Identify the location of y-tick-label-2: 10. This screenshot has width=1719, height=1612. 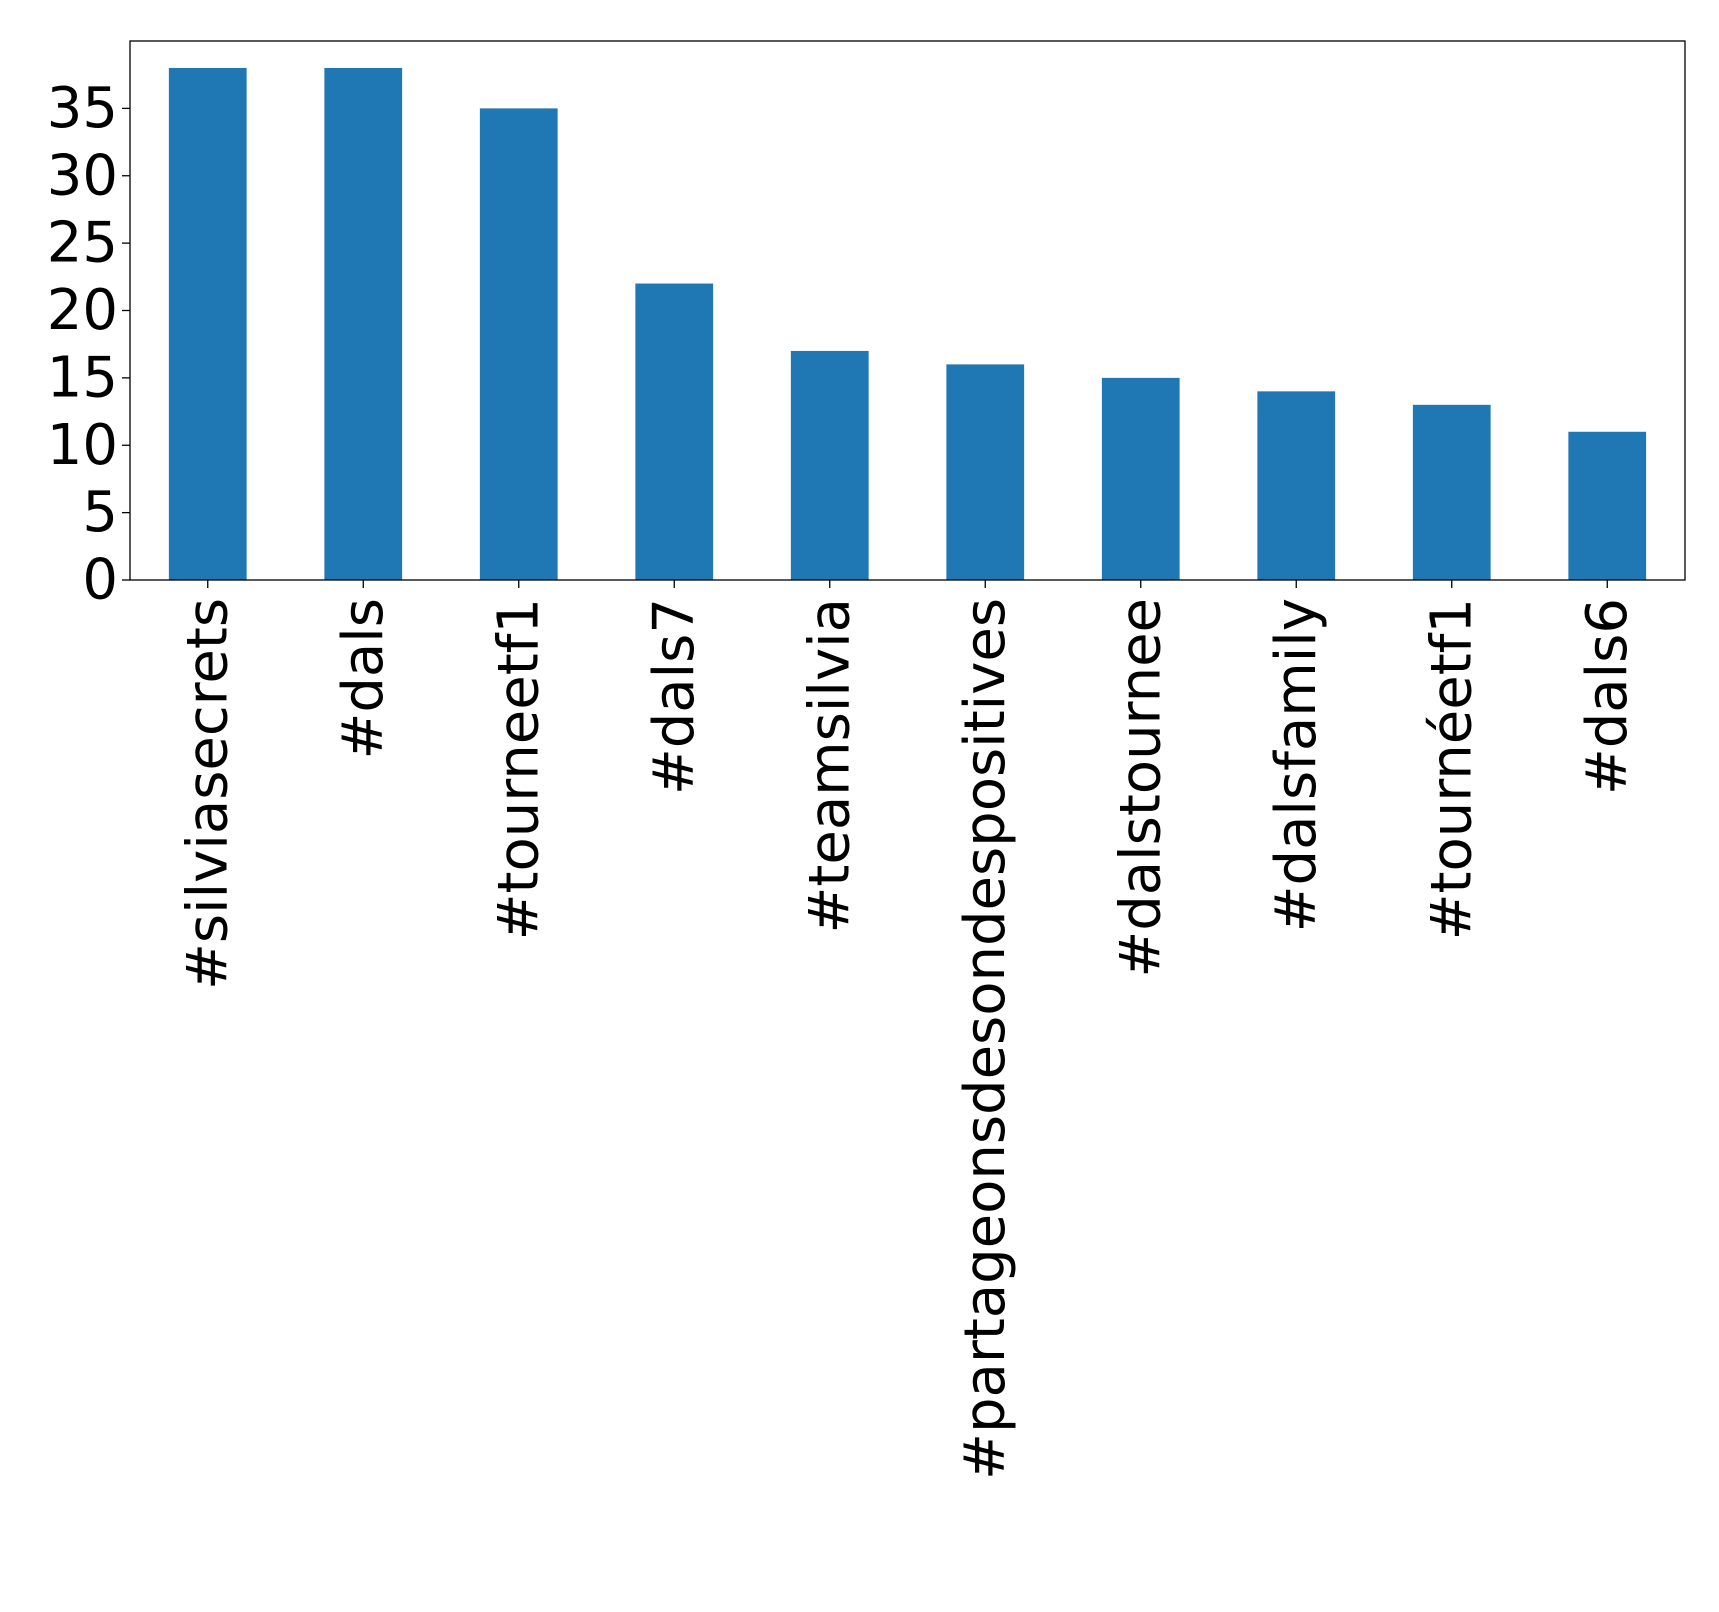
(82, 445).